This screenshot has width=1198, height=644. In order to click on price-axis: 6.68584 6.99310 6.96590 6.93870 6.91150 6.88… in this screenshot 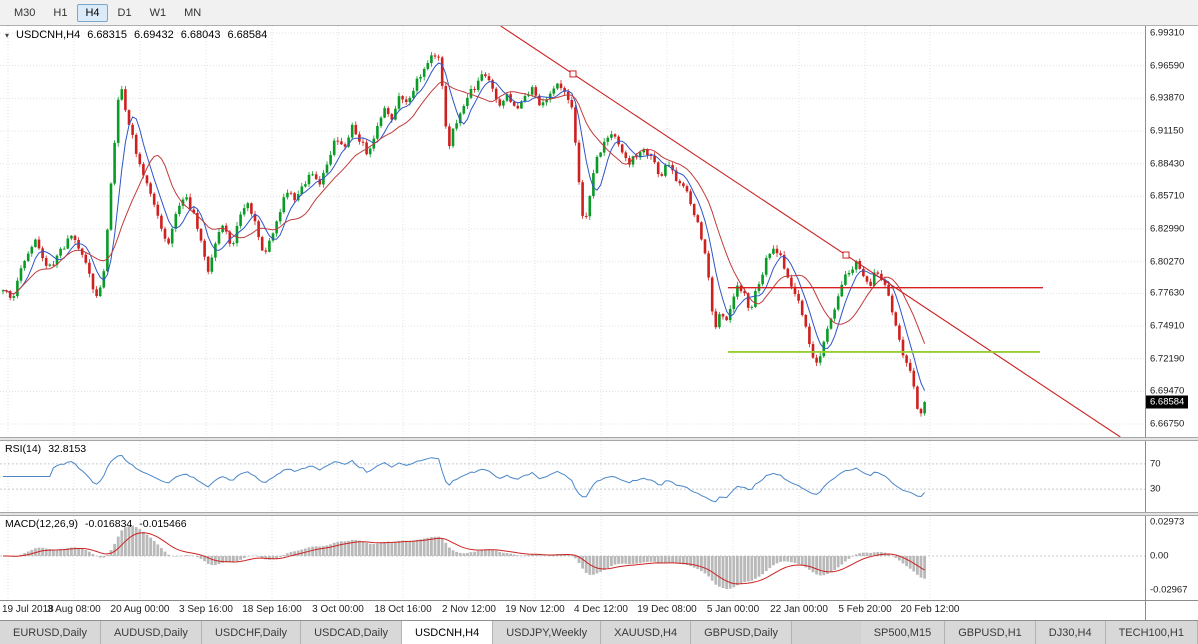, I will do `click(1171, 231)`.